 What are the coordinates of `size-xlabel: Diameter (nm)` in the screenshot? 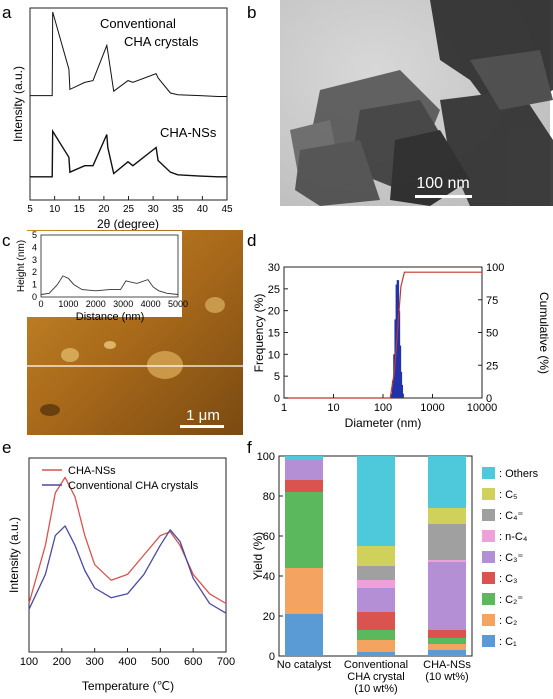 It's located at (383, 423).